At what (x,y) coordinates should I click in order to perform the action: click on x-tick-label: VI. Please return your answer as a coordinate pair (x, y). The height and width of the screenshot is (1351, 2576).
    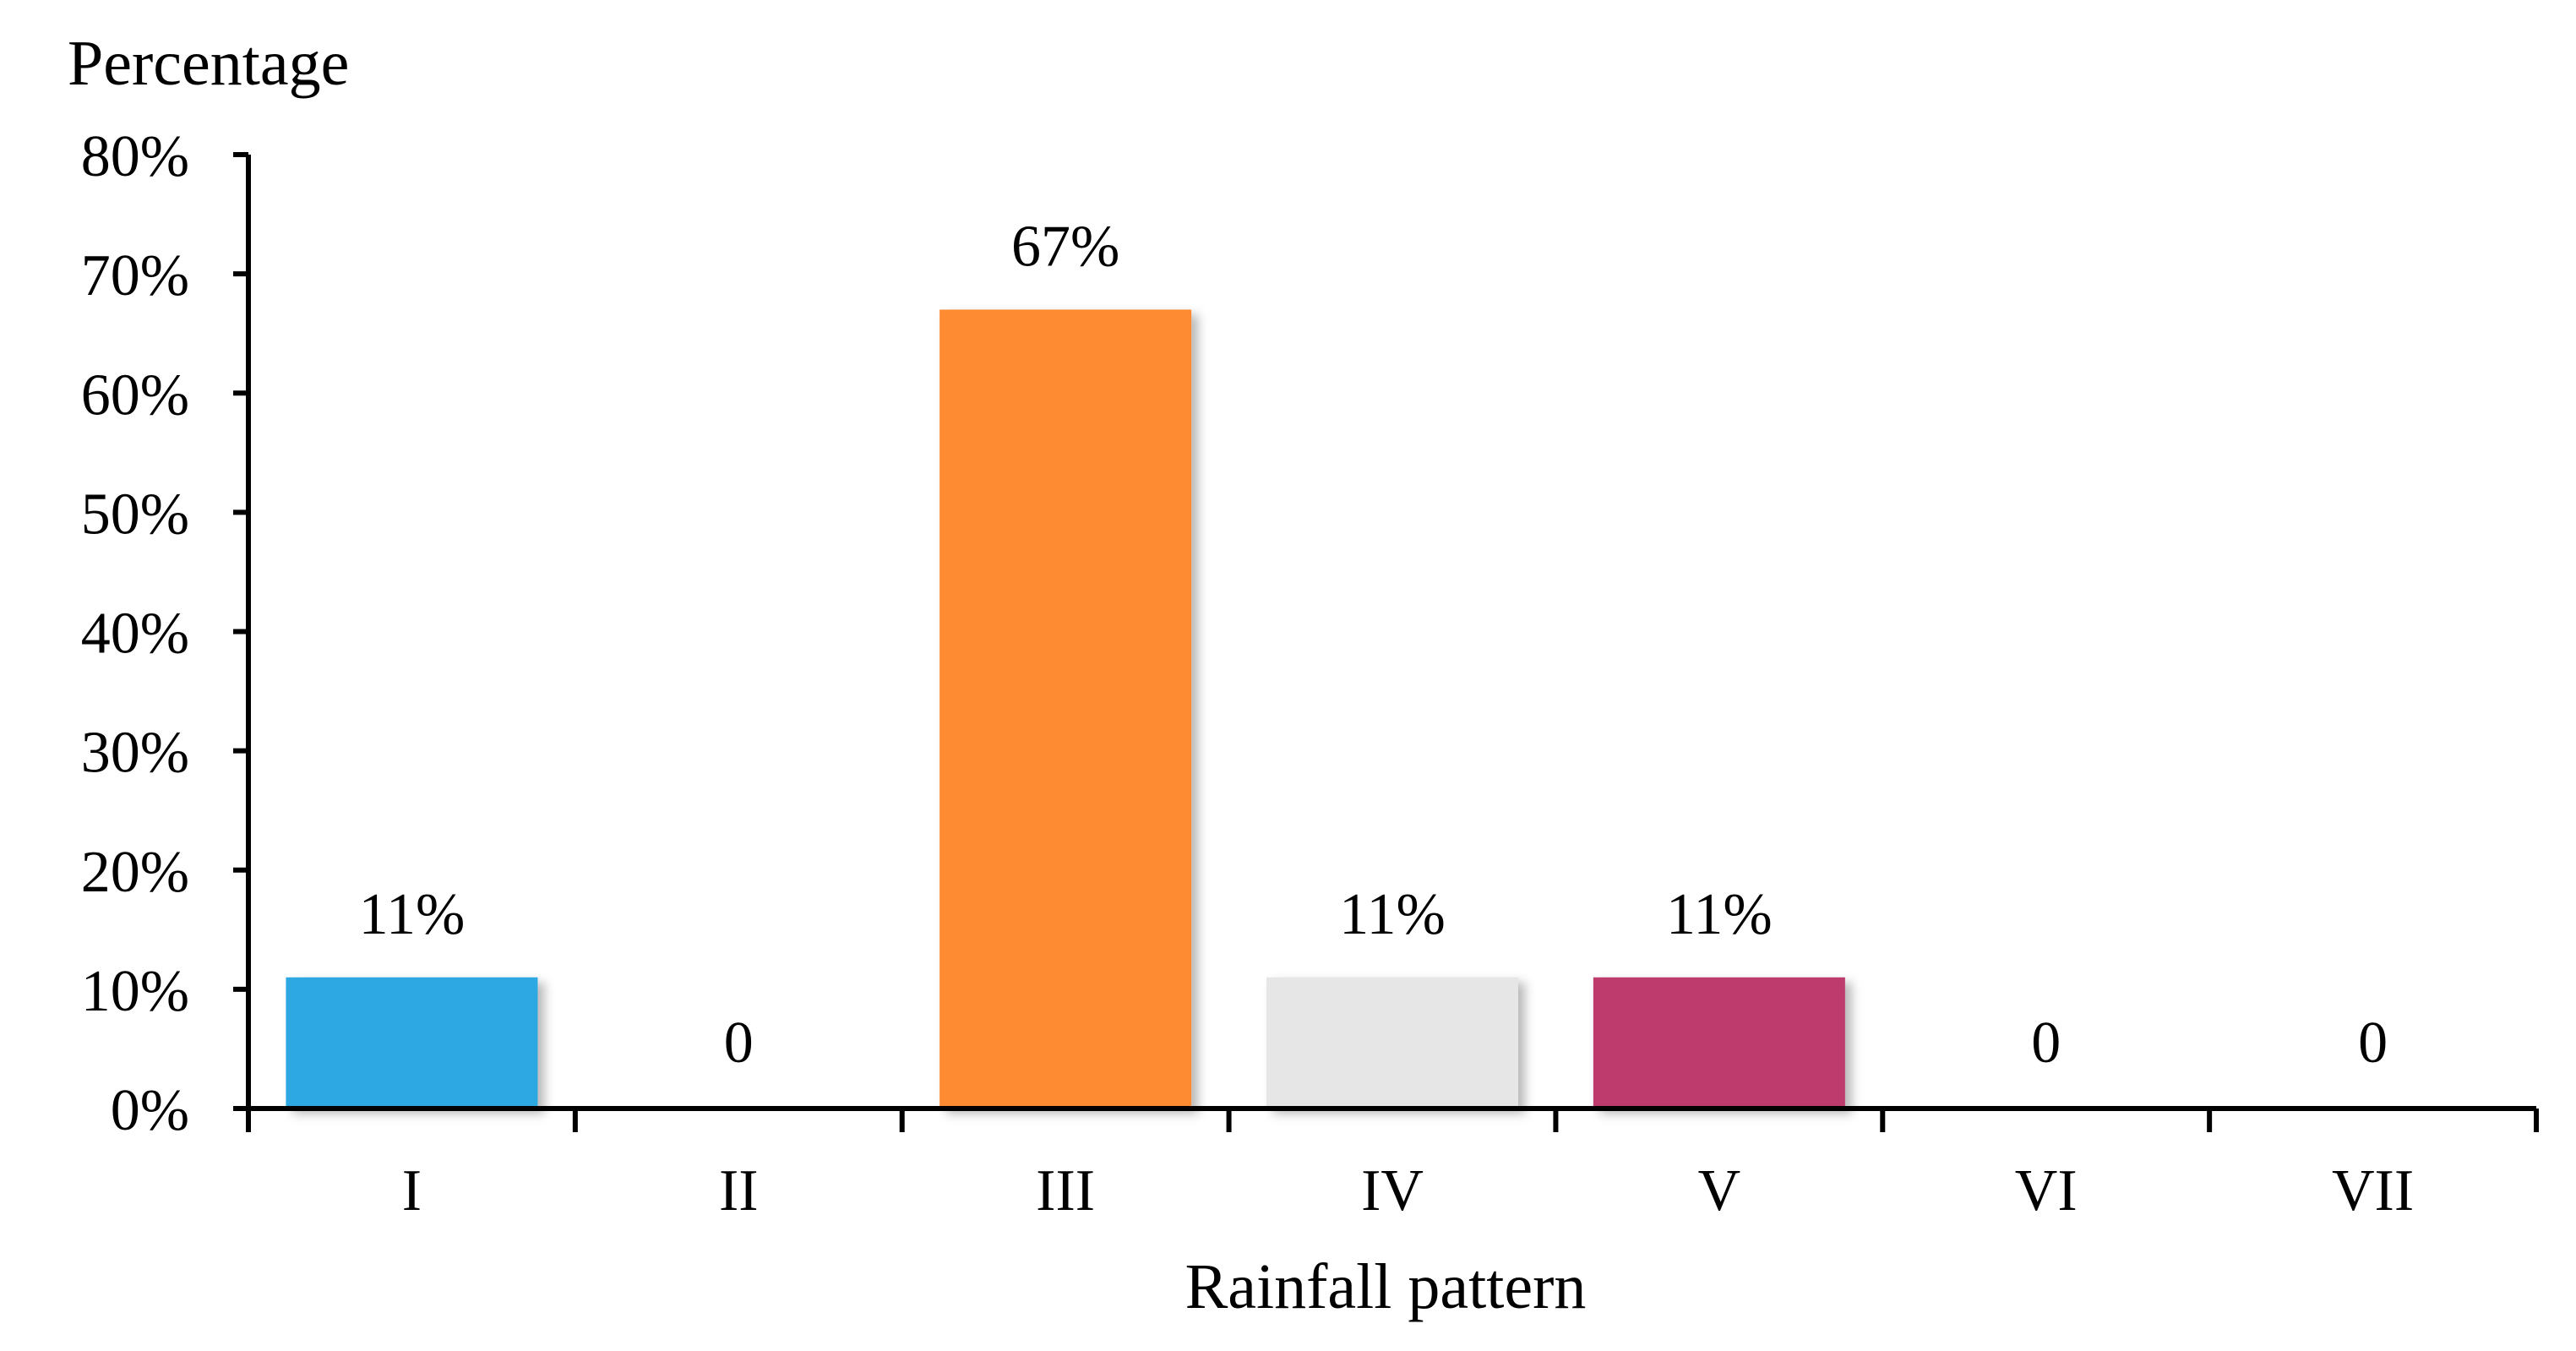
    Looking at the image, I should click on (2046, 1190).